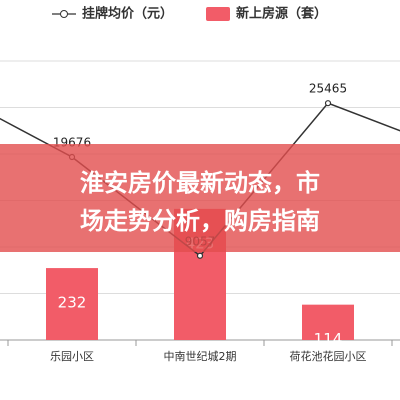 This screenshot has width=400, height=400. I want to click on legend-label: 新上房源（套）, so click(281, 14).